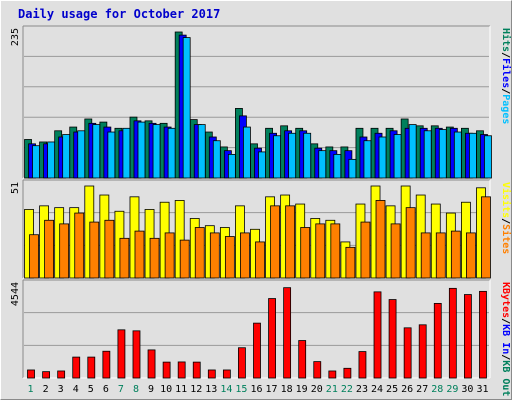  I want to click on x-tick-label-day-26: 26, so click(407, 389).